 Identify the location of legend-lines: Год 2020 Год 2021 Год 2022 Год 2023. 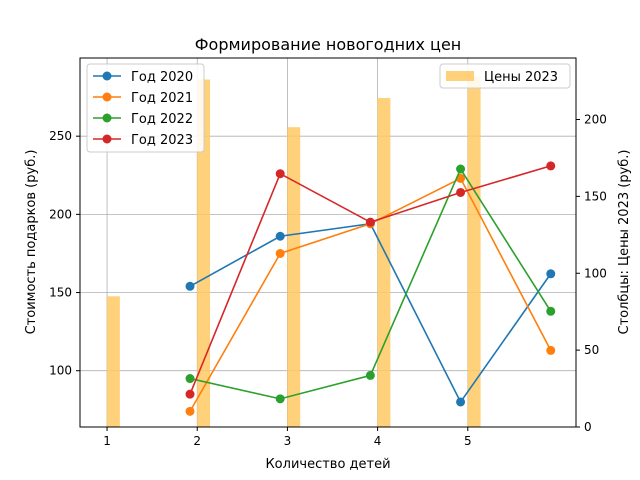
(145, 108).